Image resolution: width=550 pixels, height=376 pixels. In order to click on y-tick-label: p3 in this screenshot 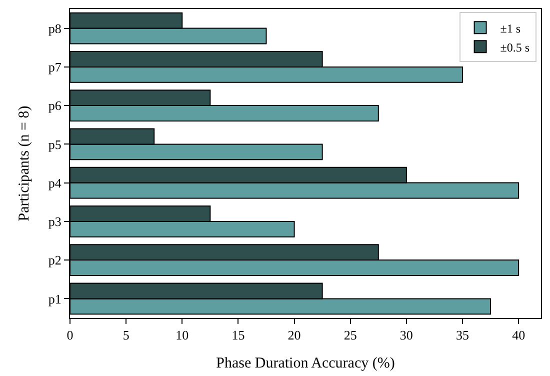, I will do `click(55, 221)`.